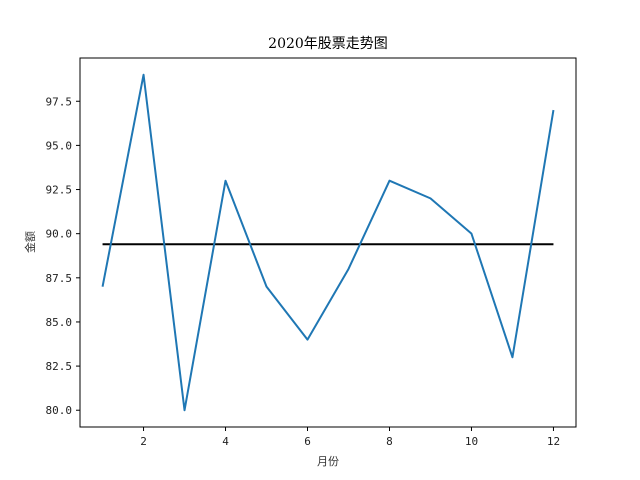 This screenshot has width=640, height=480. Describe the element at coordinates (59, 366) in the screenshot. I see `y-tick-label: 82.5` at that location.